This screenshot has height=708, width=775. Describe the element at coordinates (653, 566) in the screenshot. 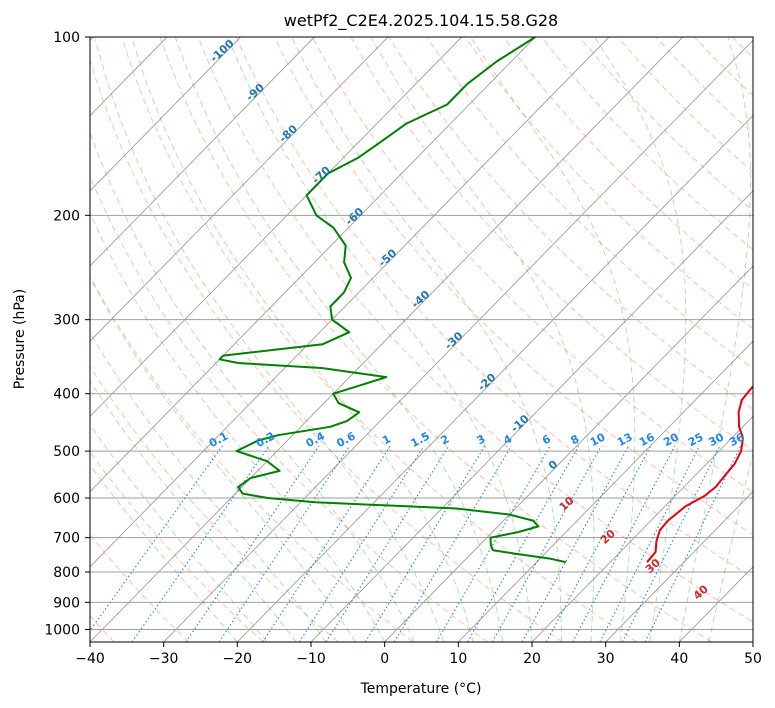

I see `moist-adiabat-label: 30` at that location.